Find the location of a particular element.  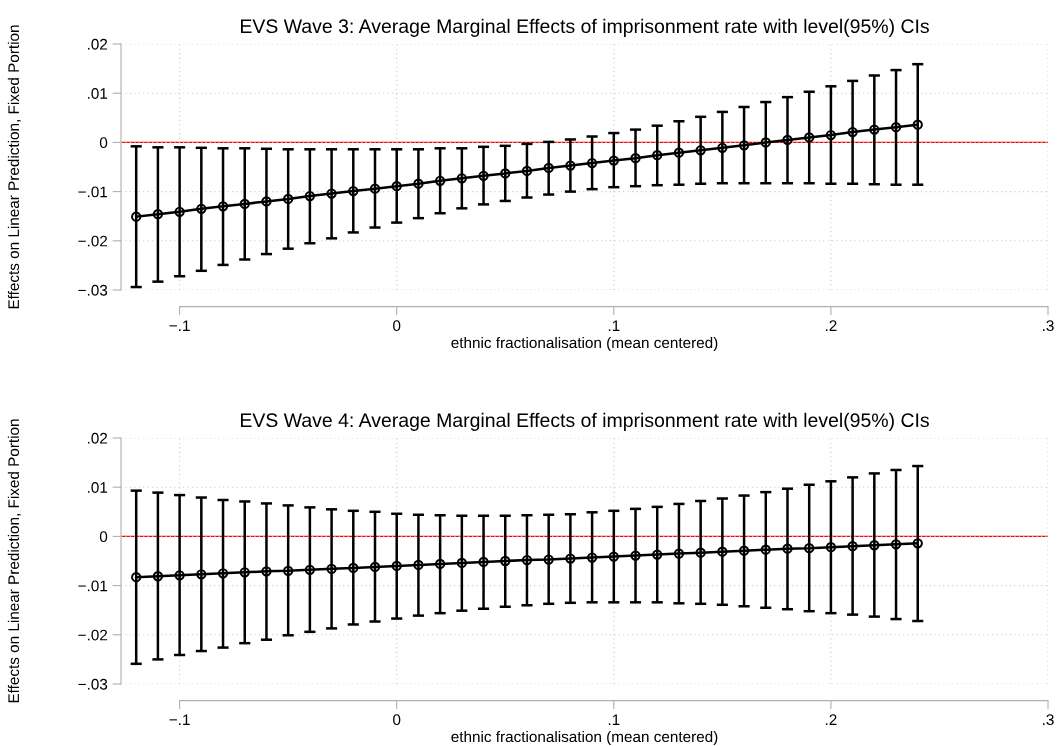

chart-title: EVS Wave 4: Average Marginal Effects of imprisonment rate with level(95%) CIs is located at coordinates (585, 421).